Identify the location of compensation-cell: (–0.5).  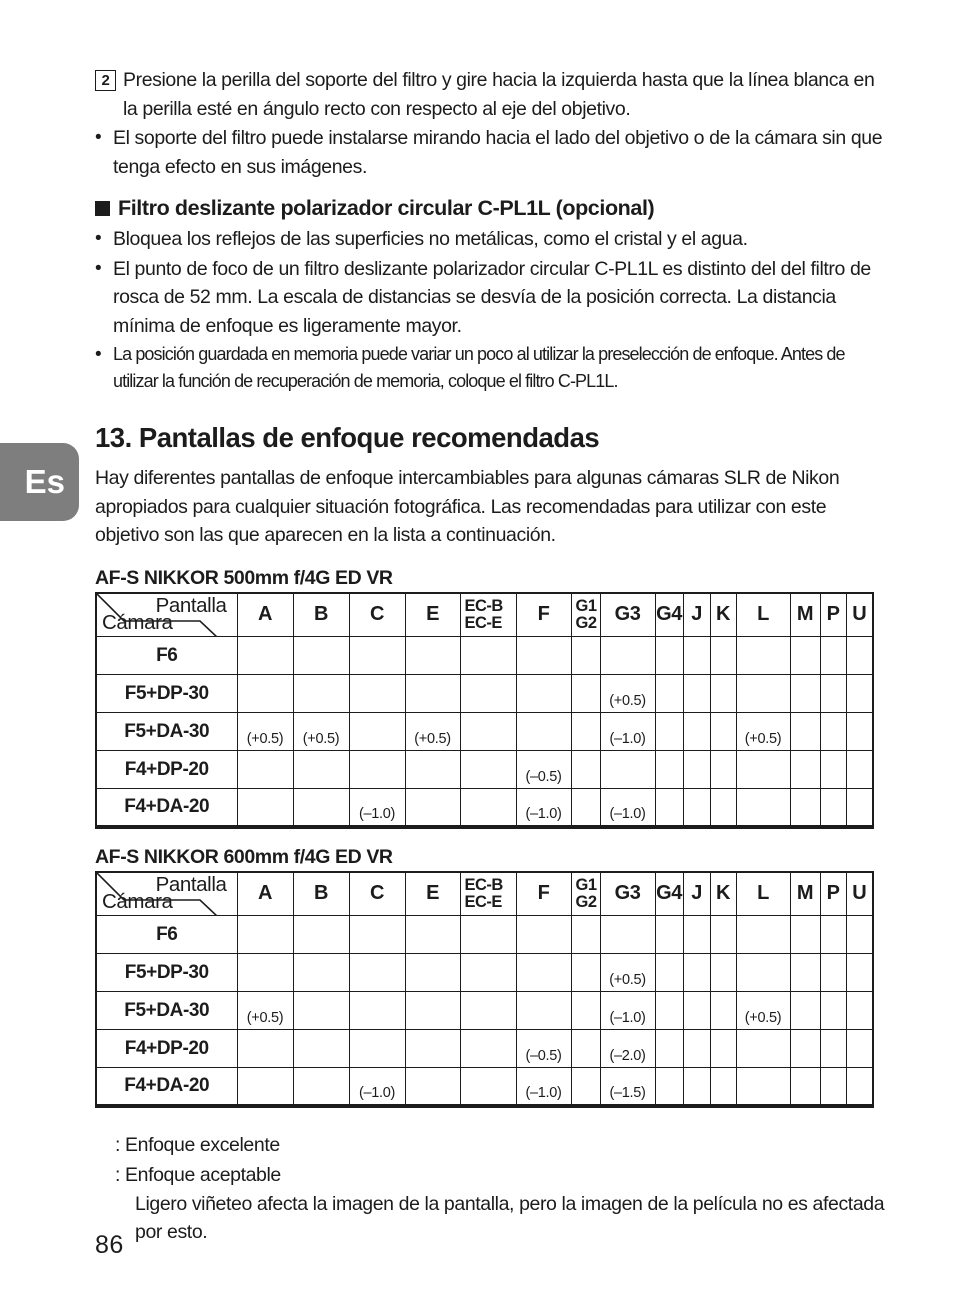
(543, 769).